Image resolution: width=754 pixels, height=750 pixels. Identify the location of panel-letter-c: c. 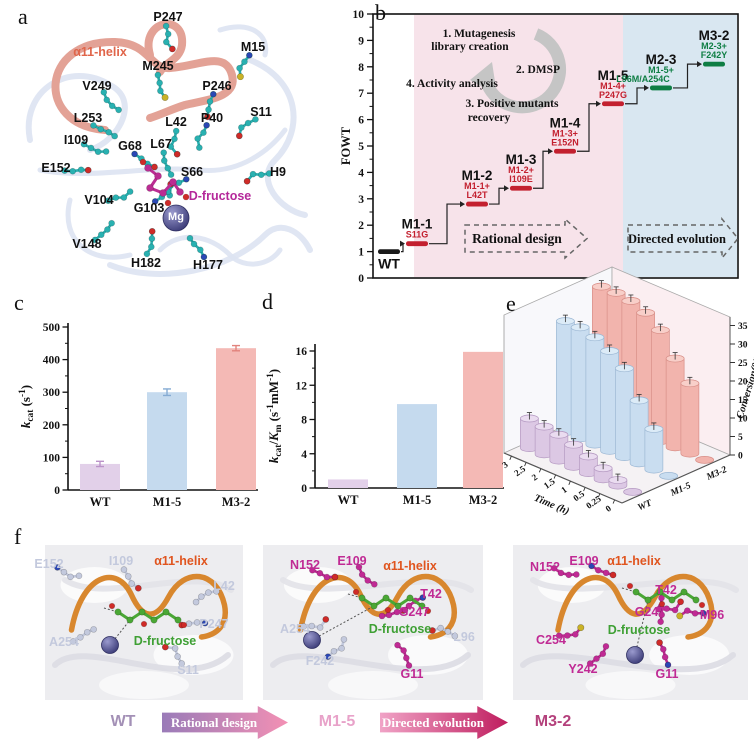
(19, 302).